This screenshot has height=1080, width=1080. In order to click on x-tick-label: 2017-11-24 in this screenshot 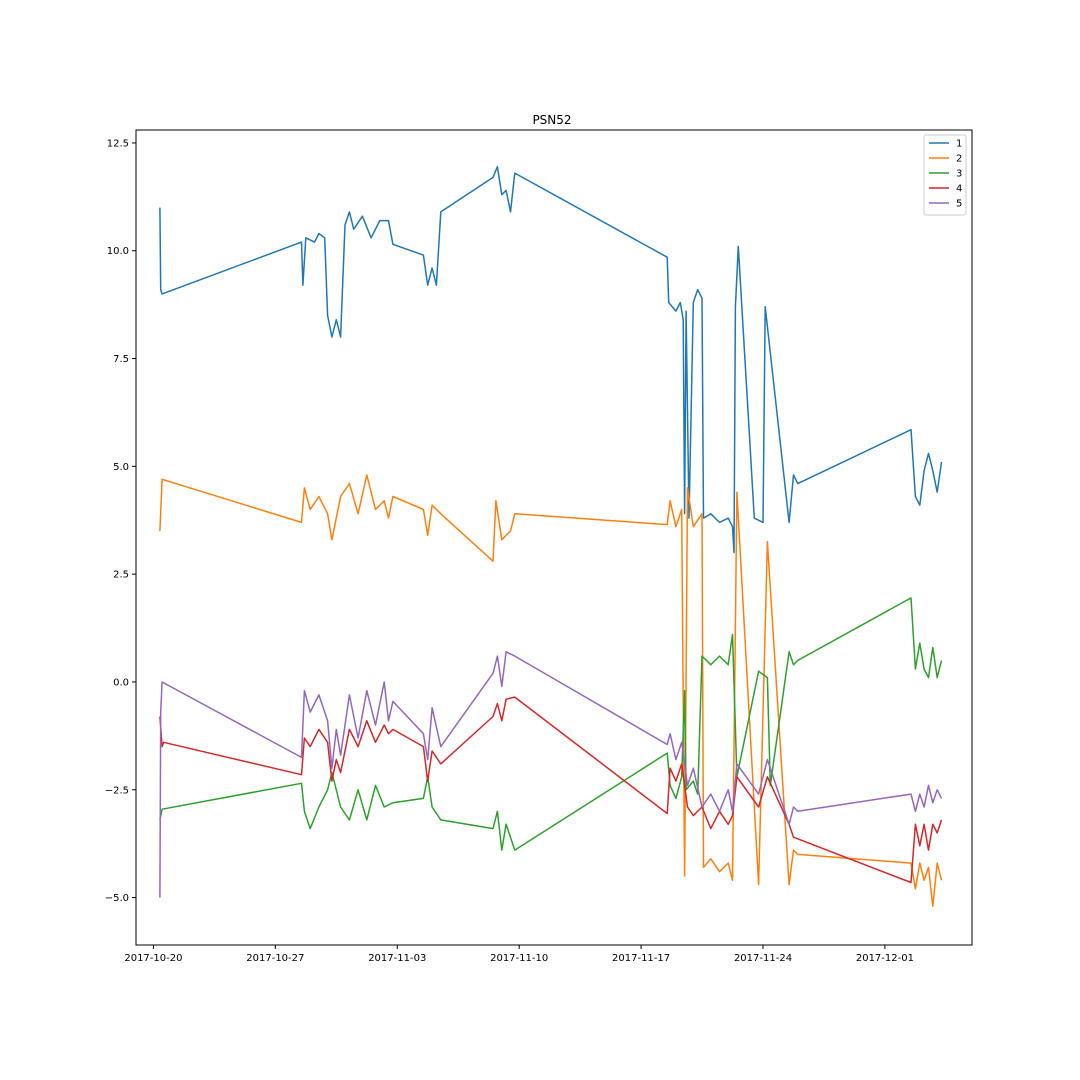, I will do `click(763, 958)`.